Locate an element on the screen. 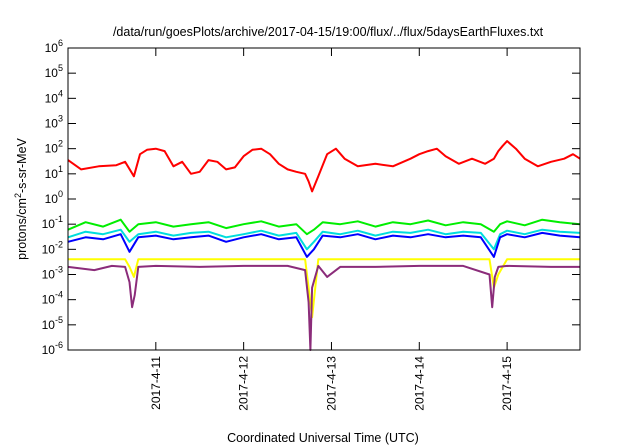 The width and height of the screenshot is (640, 448). y-tick-exp: 0 is located at coordinates (60, 194).